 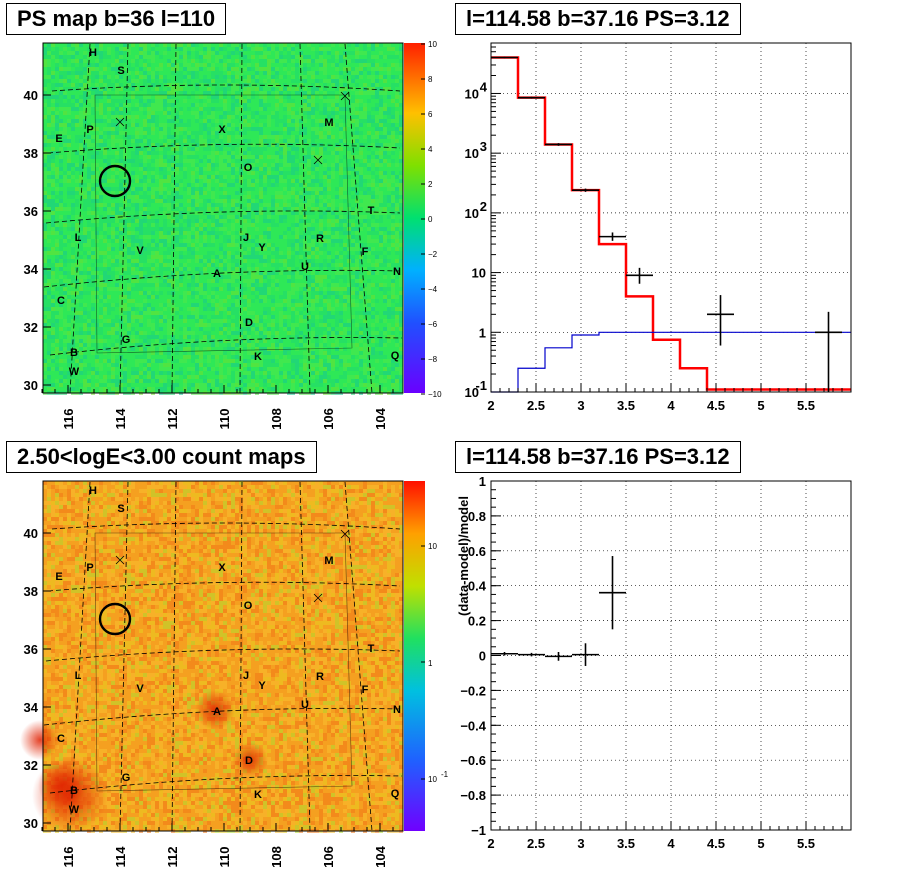 I want to click on y-axis-title: (data-model)/model, so click(x=463, y=556).